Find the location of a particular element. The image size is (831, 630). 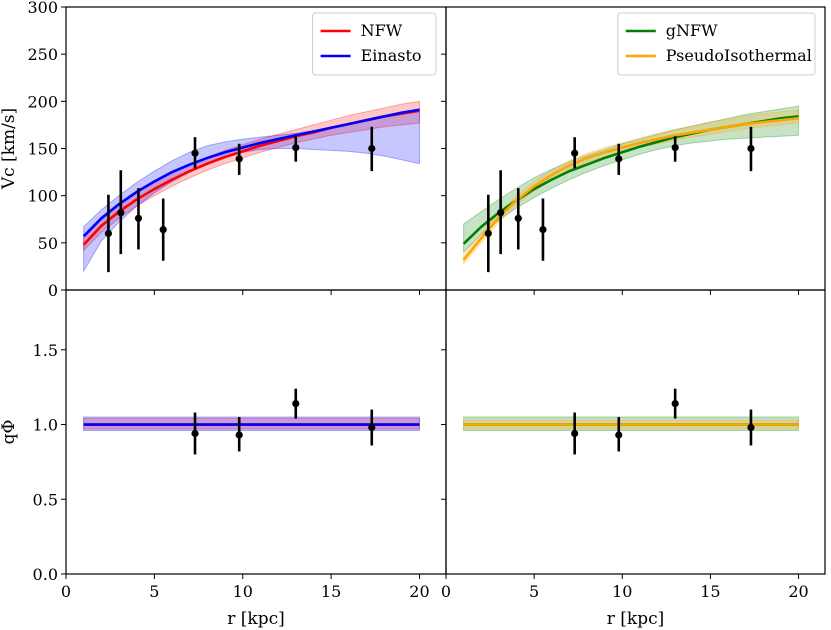

line-pseudoisothermal-right-top is located at coordinates (630, 189).